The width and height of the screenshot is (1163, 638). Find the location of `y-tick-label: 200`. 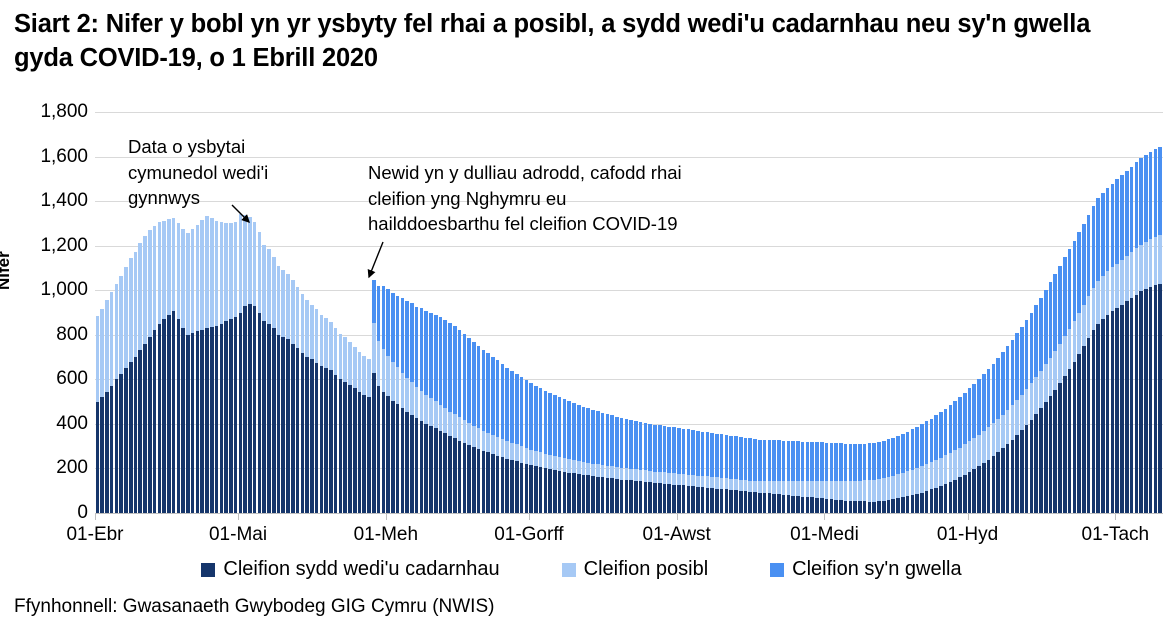

y-tick-label: 200 is located at coordinates (72, 468).